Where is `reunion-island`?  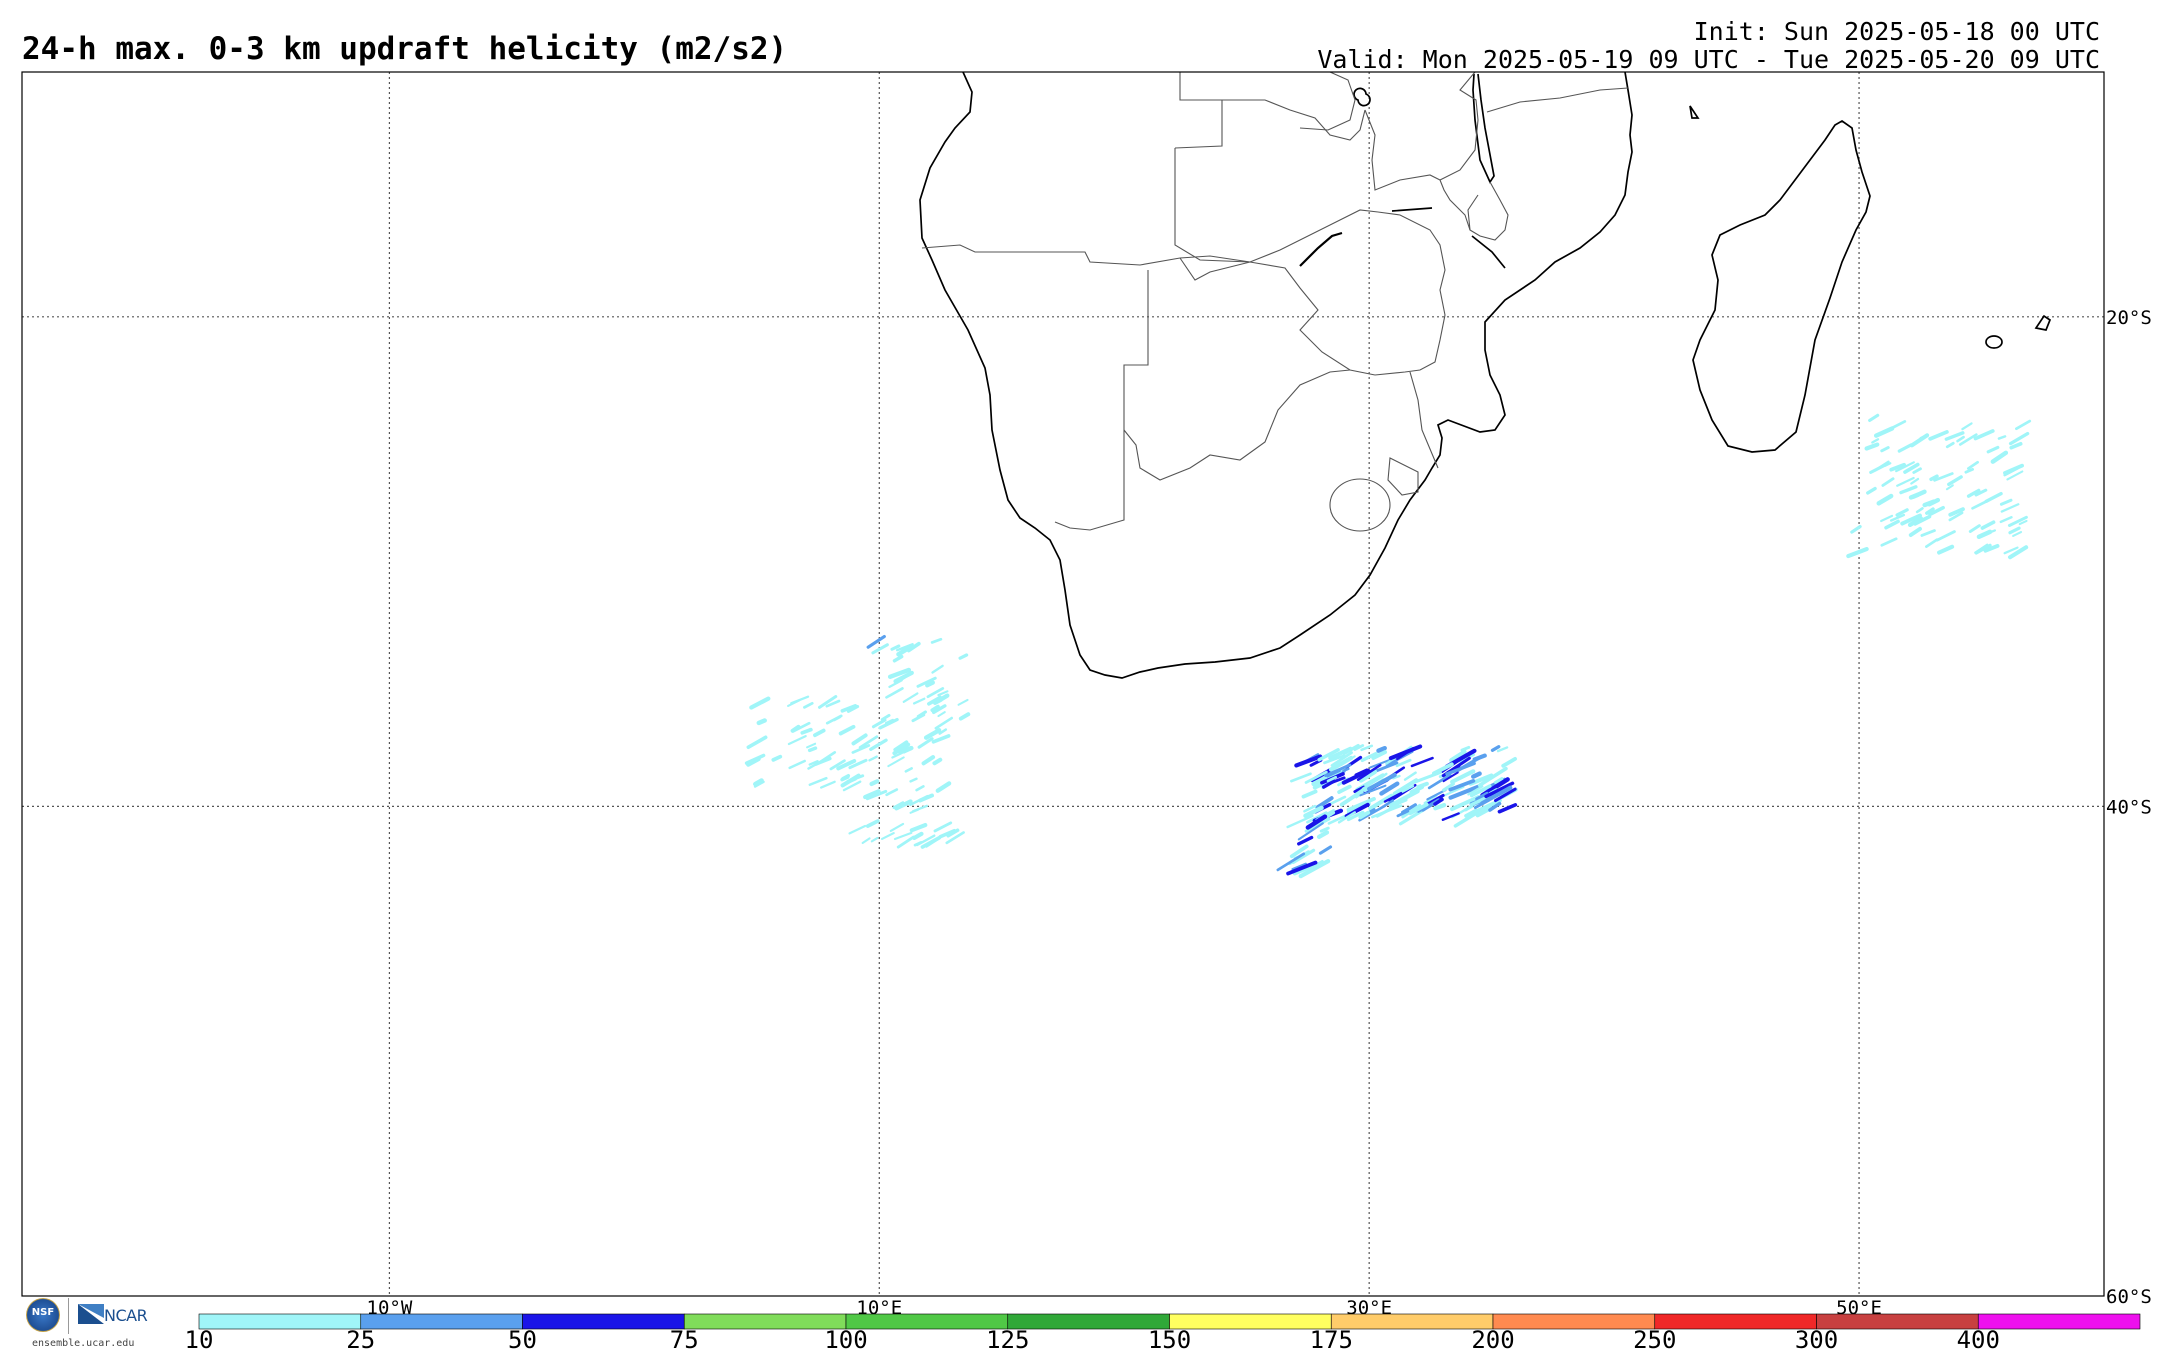 reunion-island is located at coordinates (1994, 342).